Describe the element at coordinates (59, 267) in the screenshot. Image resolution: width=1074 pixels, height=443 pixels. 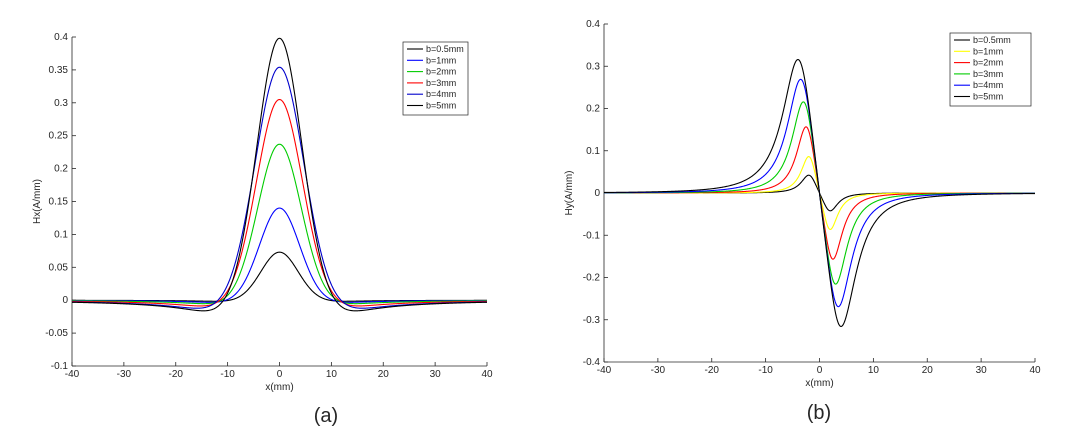
I see `y-tick-label: 0.05` at that location.